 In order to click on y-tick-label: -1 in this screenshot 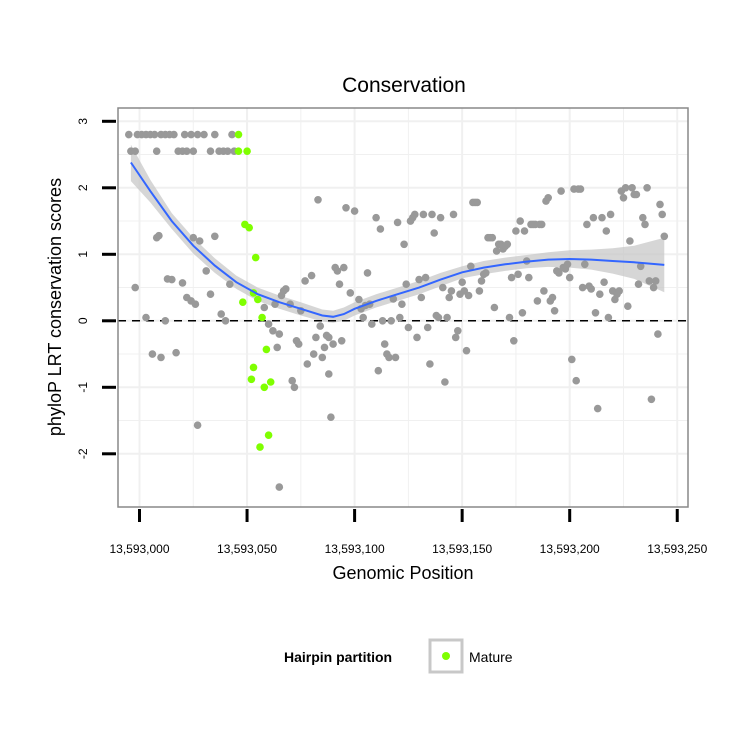, I will do `click(83, 387)`.